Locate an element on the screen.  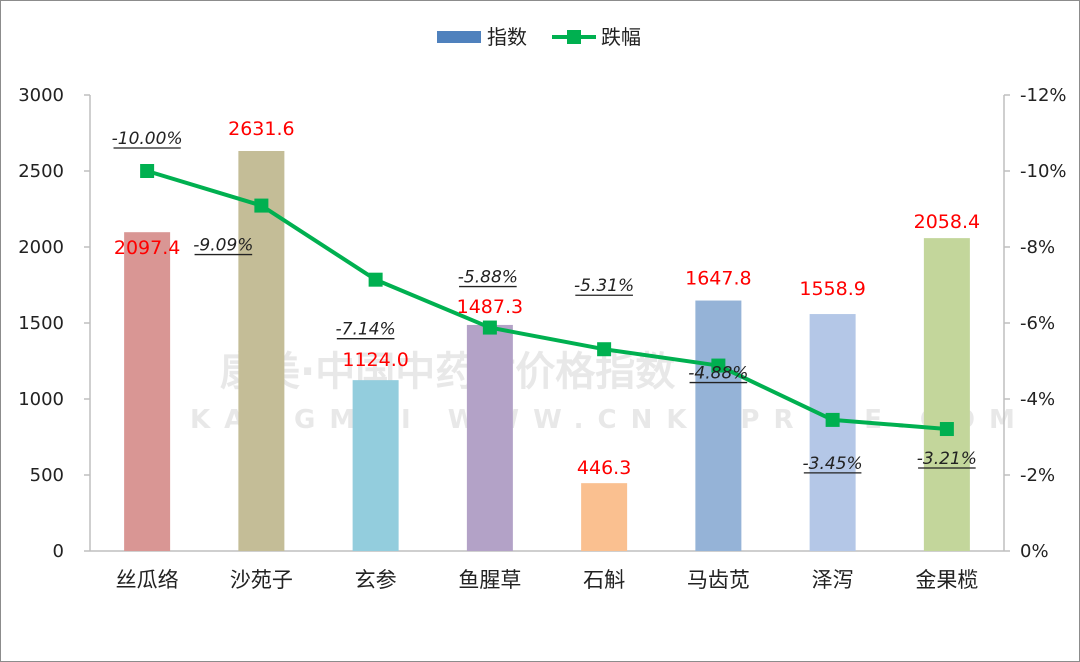
right-axis-ticks: 0% -2% -4% -6% -8% -10% -12% is located at coordinates (1035, 323).